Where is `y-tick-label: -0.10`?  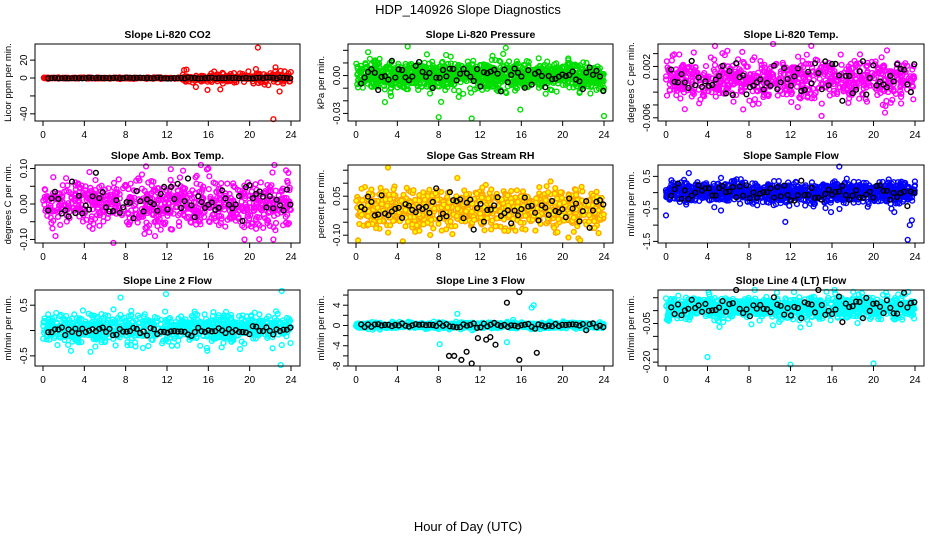 y-tick-label: -0.10 is located at coordinates (337, 234).